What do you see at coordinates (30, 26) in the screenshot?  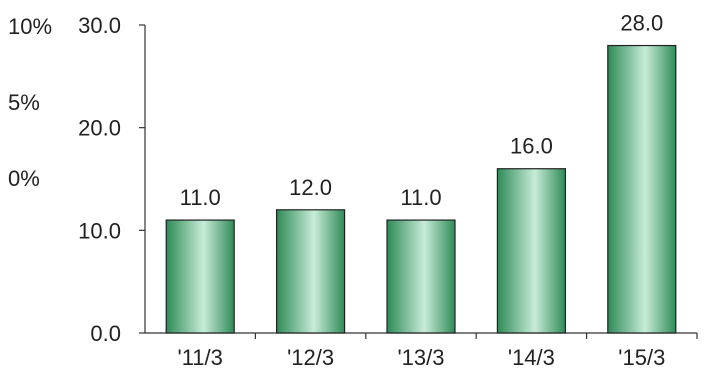 I see `secondary-axis-label-10pct: 10%` at bounding box center [30, 26].